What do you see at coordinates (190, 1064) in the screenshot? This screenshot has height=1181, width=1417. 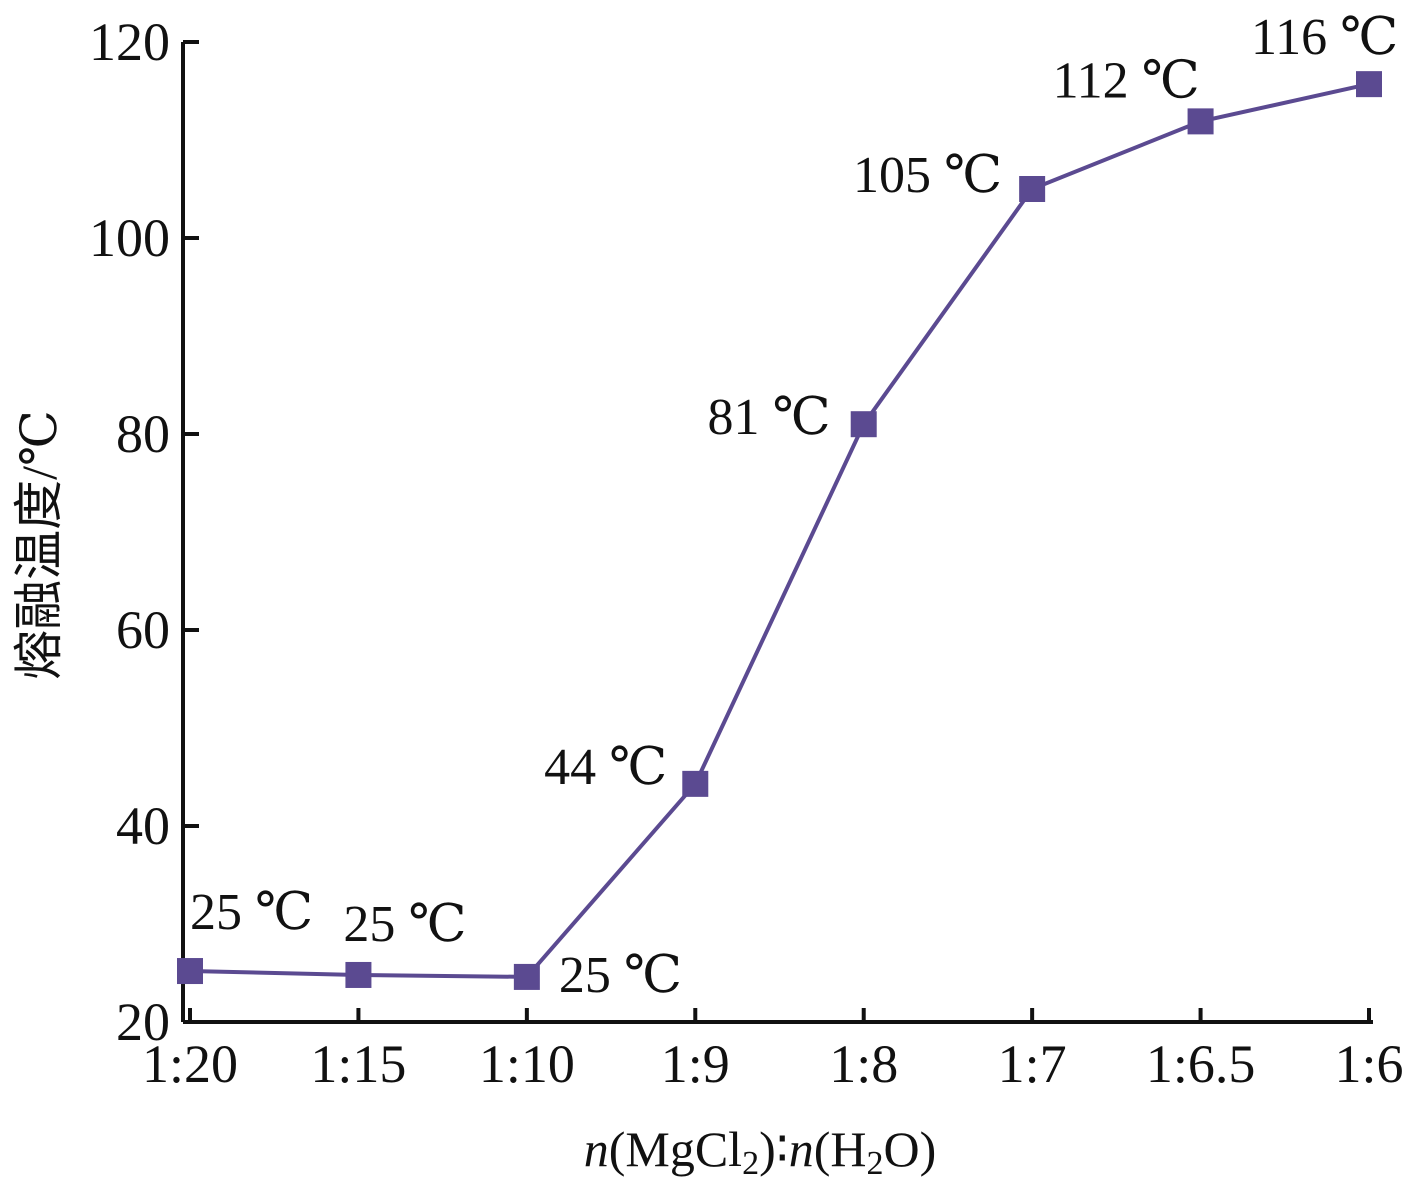 I see `x-tick-label: 1:20` at bounding box center [190, 1064].